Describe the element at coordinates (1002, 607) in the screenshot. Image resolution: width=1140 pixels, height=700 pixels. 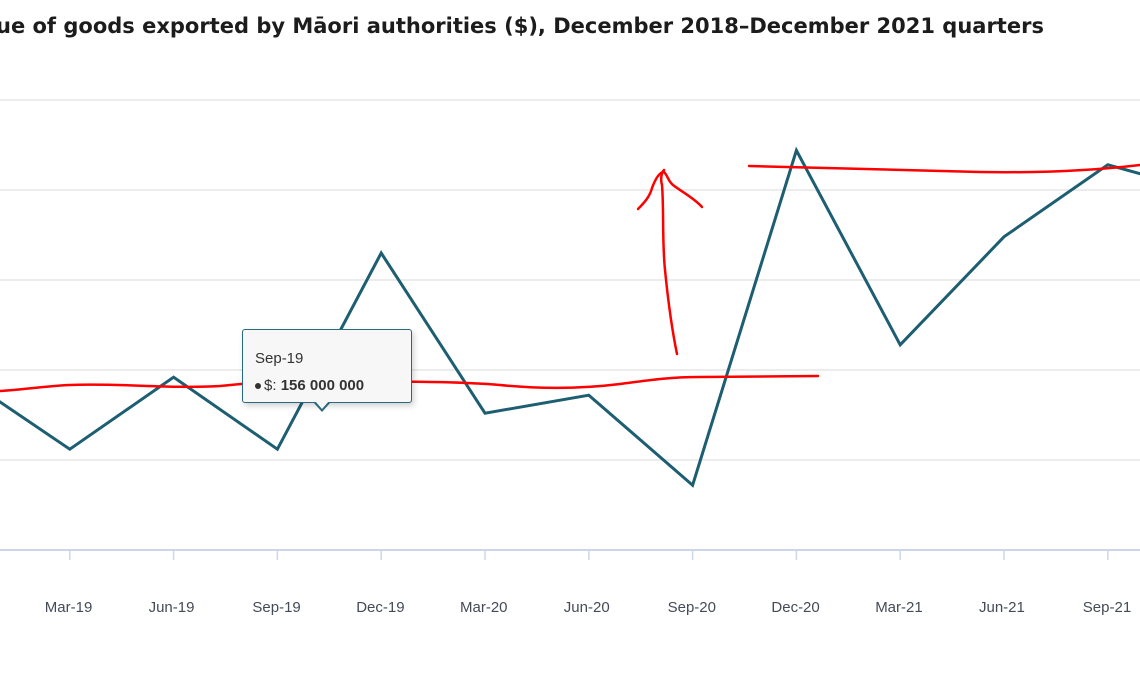
I see `x-tick-label: Jun-21` at that location.